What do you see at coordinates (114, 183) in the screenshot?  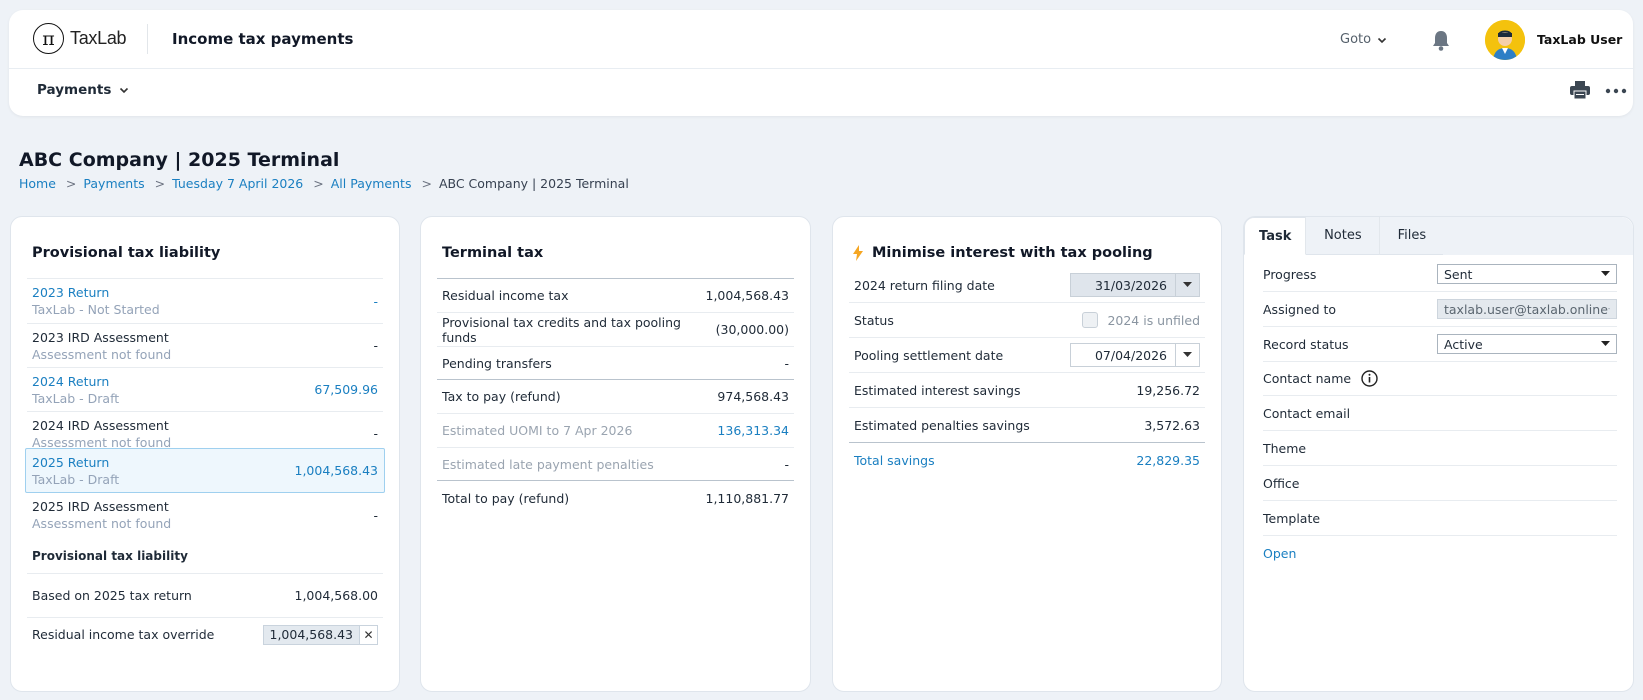 I see `breadcrumb-payments: Payments` at bounding box center [114, 183].